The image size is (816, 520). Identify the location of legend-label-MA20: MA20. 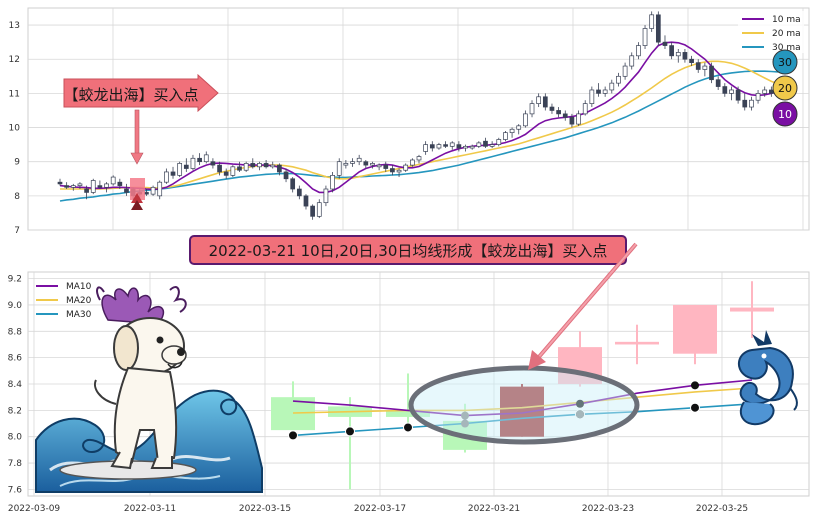
(79, 301).